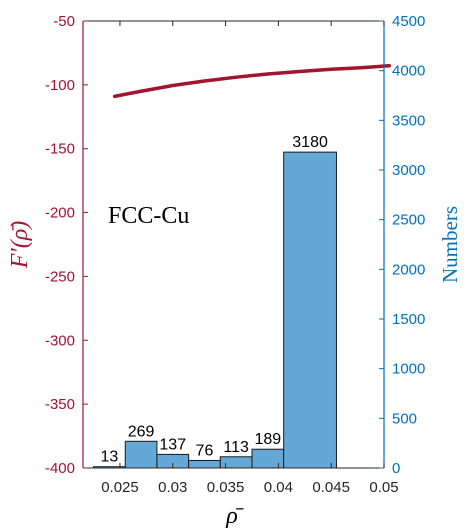 The image size is (473, 532). Describe the element at coordinates (450, 244) in the screenshot. I see `right-axis-label: Numbers` at that location.